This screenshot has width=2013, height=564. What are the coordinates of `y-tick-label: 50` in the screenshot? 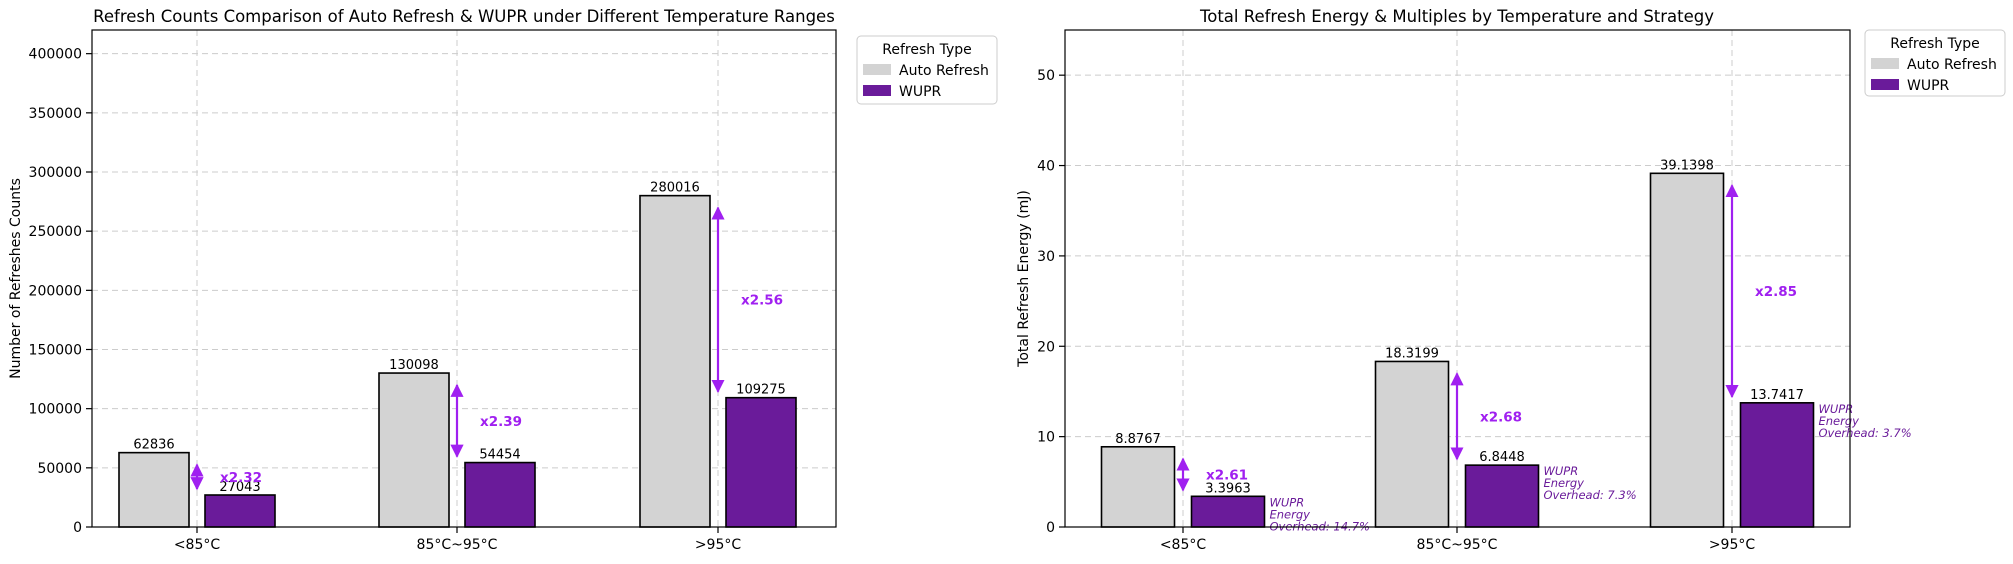 It's located at (1046, 76).